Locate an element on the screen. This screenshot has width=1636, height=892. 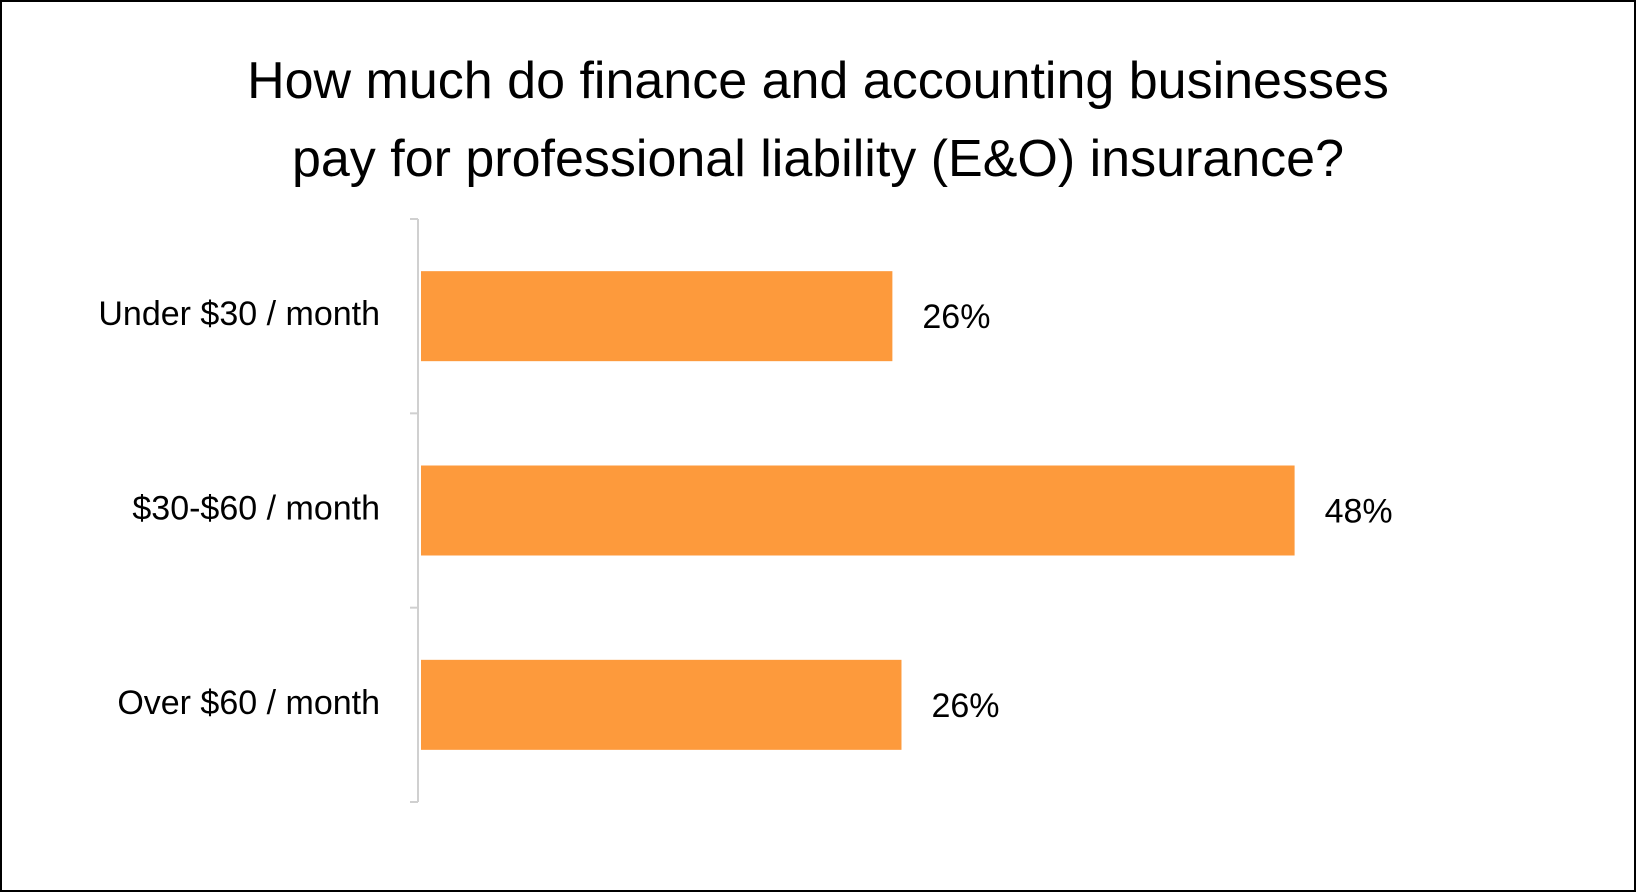
category-label: Under $30 / month is located at coordinates (239, 314).